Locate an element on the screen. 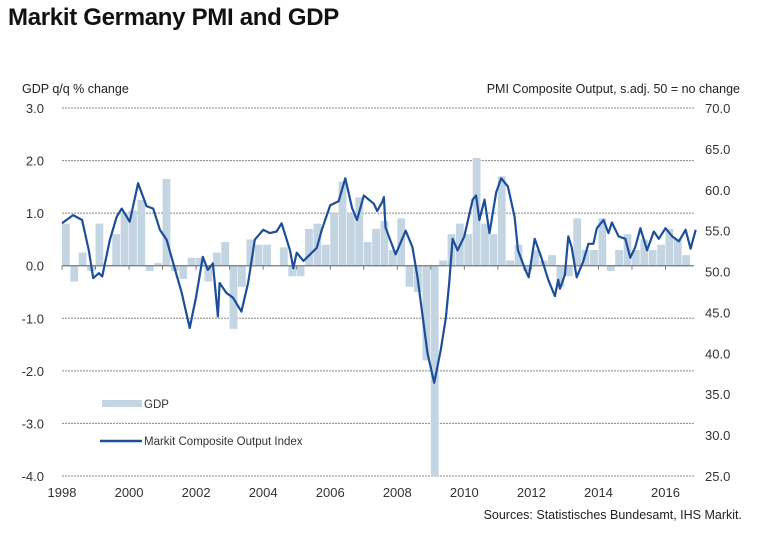  left-tick-label: -4.0 is located at coordinates (33, 476).